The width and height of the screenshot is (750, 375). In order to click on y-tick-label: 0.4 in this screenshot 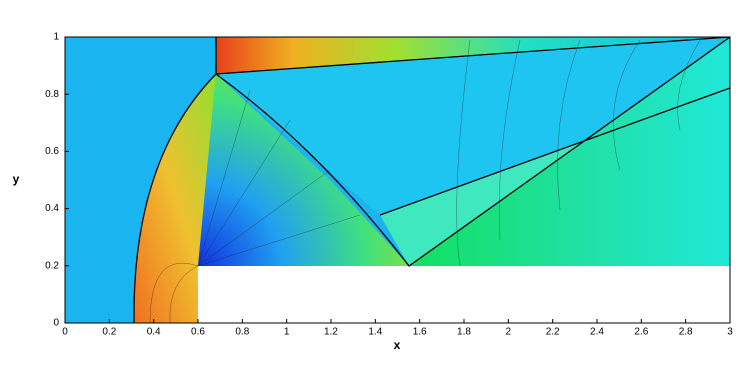, I will do `click(52, 208)`.